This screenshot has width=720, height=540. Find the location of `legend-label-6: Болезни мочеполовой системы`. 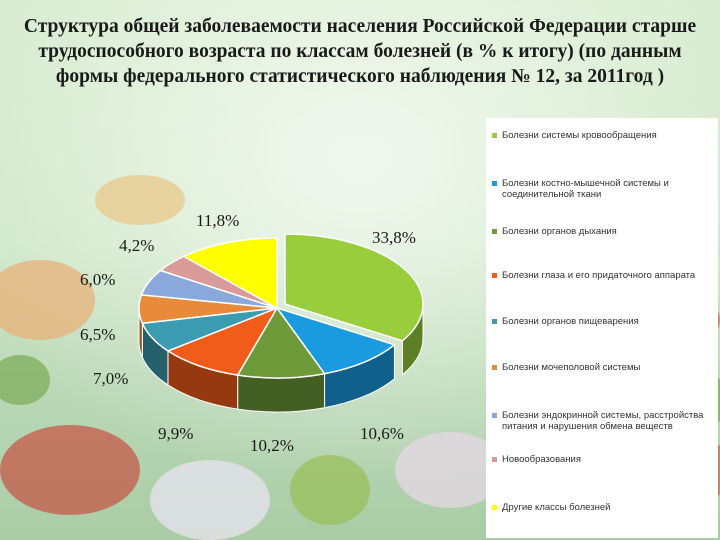

legend-label-6: Болезни мочеполовой системы is located at coordinates (571, 367).